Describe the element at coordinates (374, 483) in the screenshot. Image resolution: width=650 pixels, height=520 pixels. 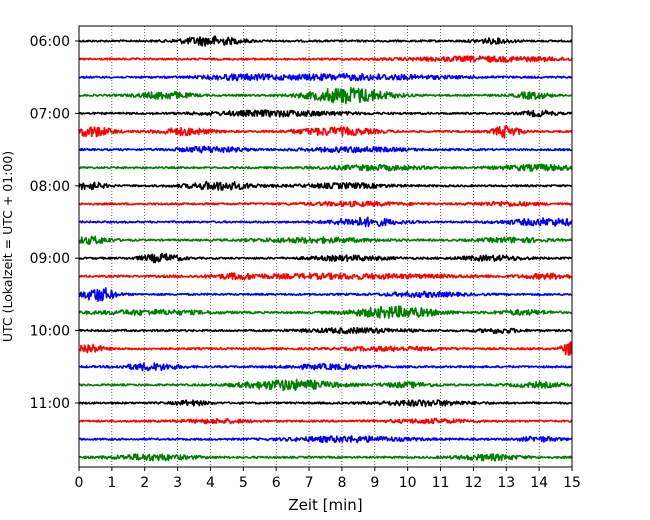
I see `x-tick-label: 9` at that location.